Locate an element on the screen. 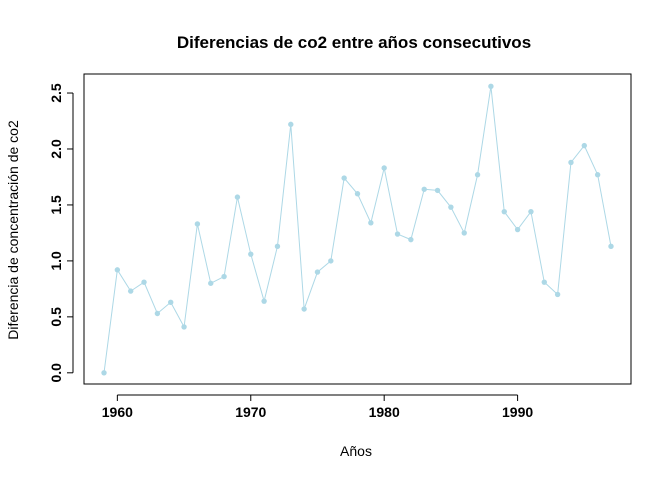 The image size is (672, 480). x-tick-label: 1960 is located at coordinates (117, 412).